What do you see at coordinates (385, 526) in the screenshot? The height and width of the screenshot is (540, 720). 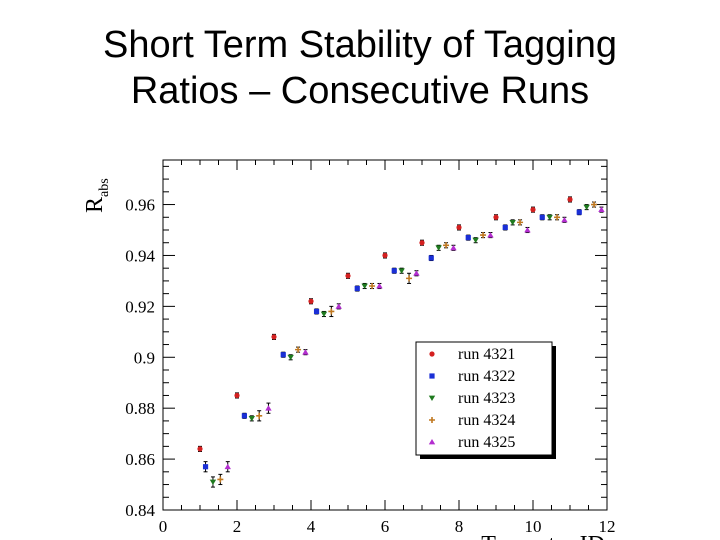 I see `x-tick-label: 6` at bounding box center [385, 526].